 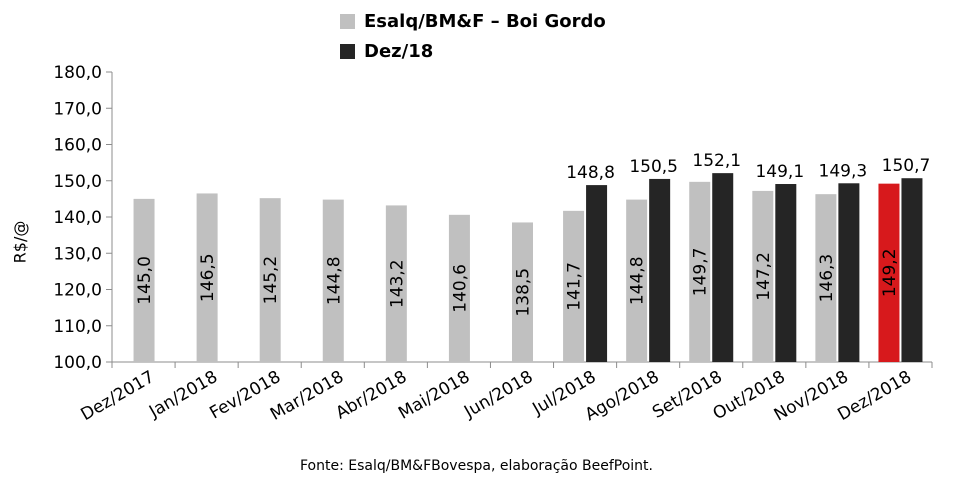 I want to click on y-tick-label: 180,0, so click(x=77, y=73).